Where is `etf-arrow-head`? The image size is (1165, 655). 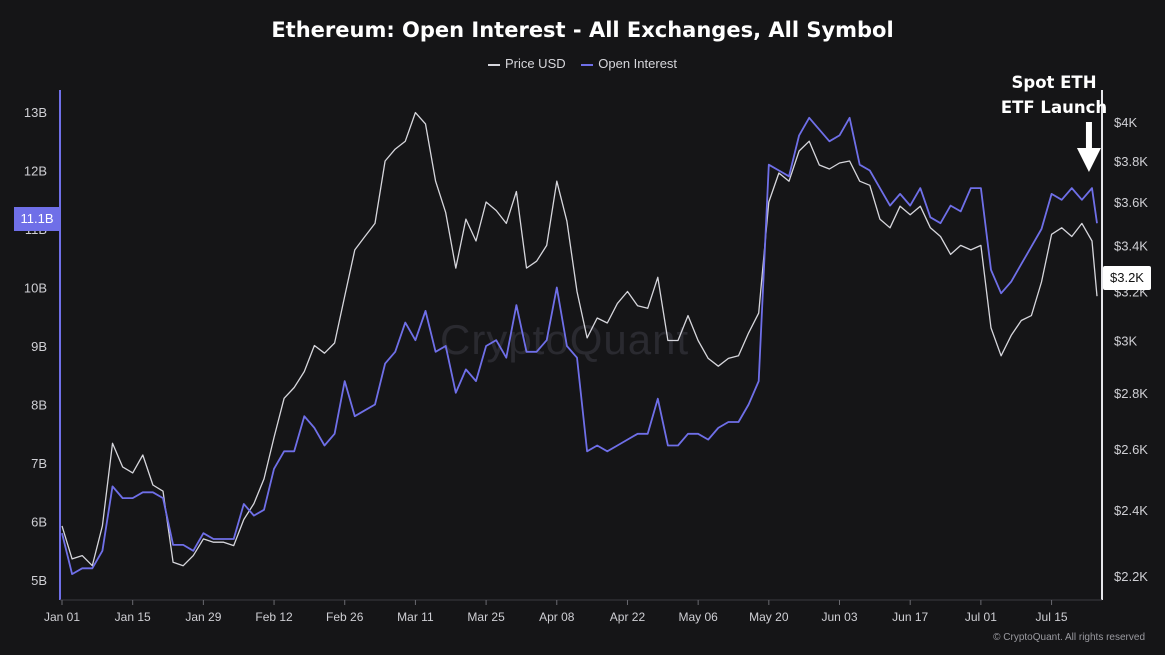
etf-arrow-head is located at coordinates (1088, 160).